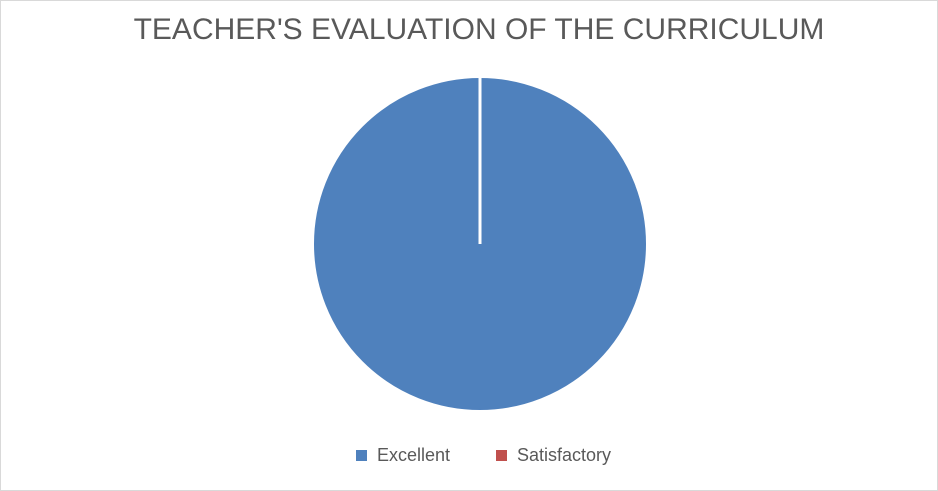 This screenshot has height=491, width=938. What do you see at coordinates (413, 455) in the screenshot?
I see `legend-label: Excellent` at bounding box center [413, 455].